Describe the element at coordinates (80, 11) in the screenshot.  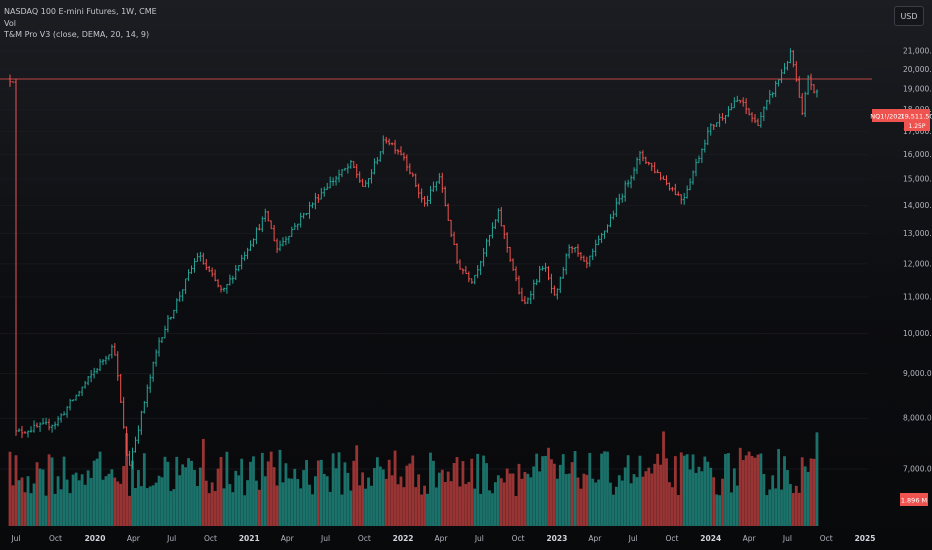
I see `symbol-title: NASDAQ 100 E-mini Futures, 1W, CME` at that location.